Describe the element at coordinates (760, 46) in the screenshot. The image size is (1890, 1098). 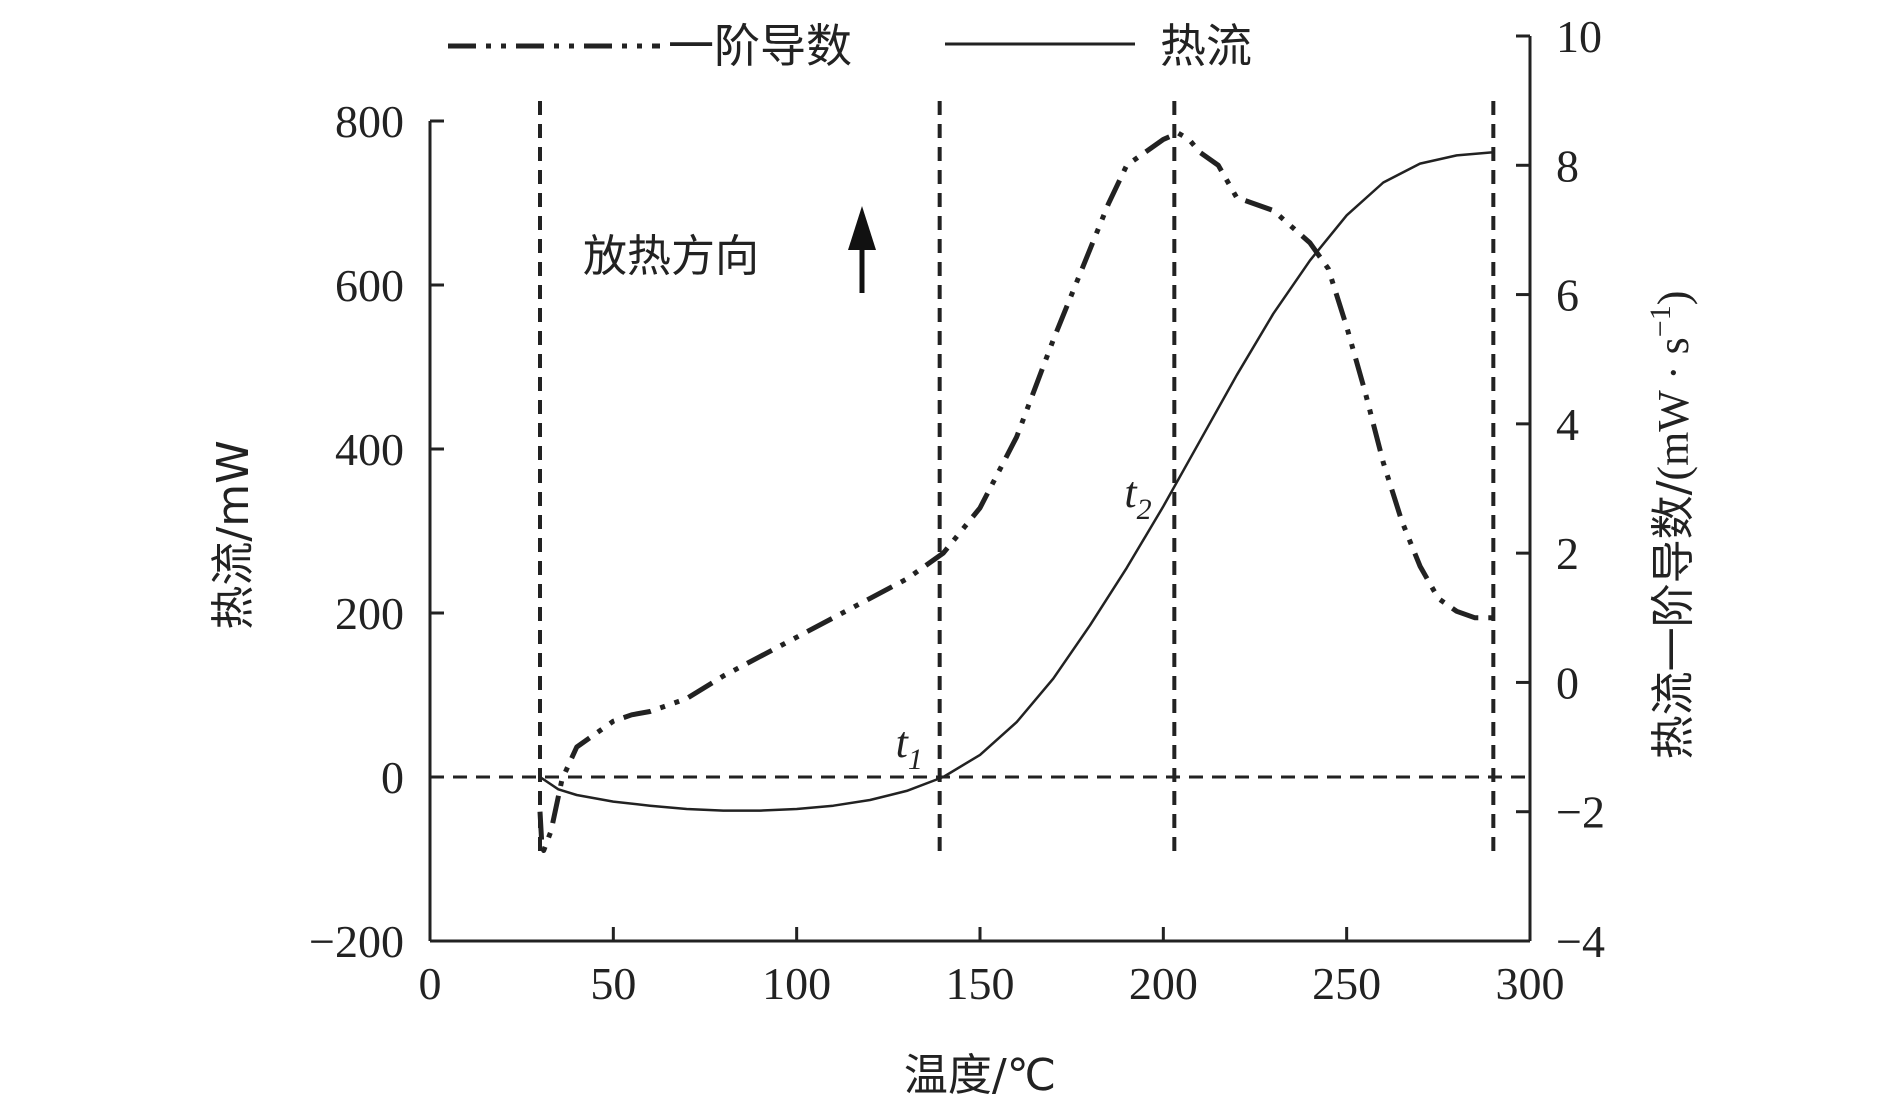
I see `legend-derivative-label: 一阶导数` at that location.